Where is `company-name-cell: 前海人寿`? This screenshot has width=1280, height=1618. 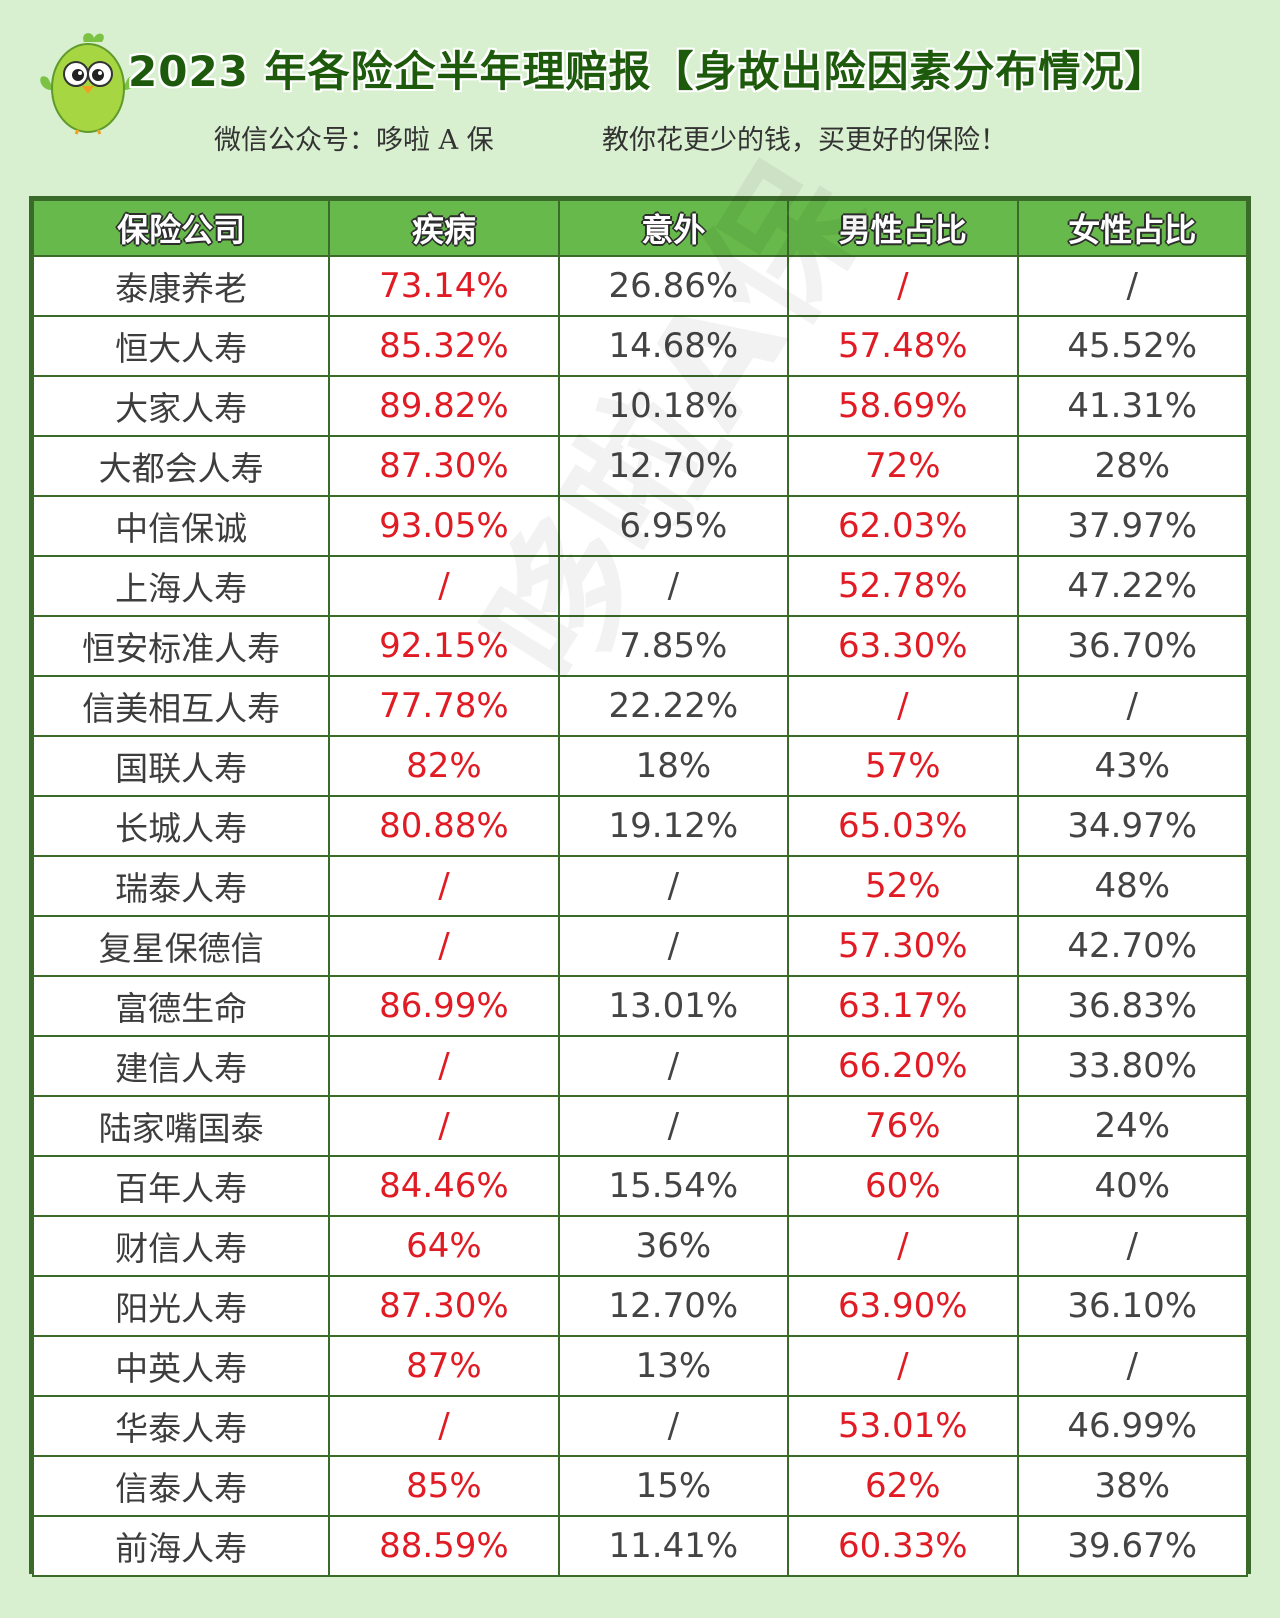 company-name-cell: 前海人寿 is located at coordinates (181, 1546).